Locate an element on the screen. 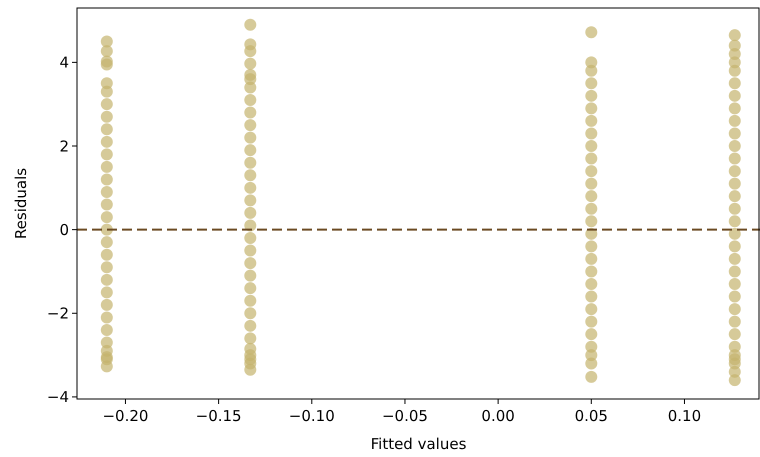 This screenshot has width=760, height=457. y-tick-label: −4 is located at coordinates (57, 397).